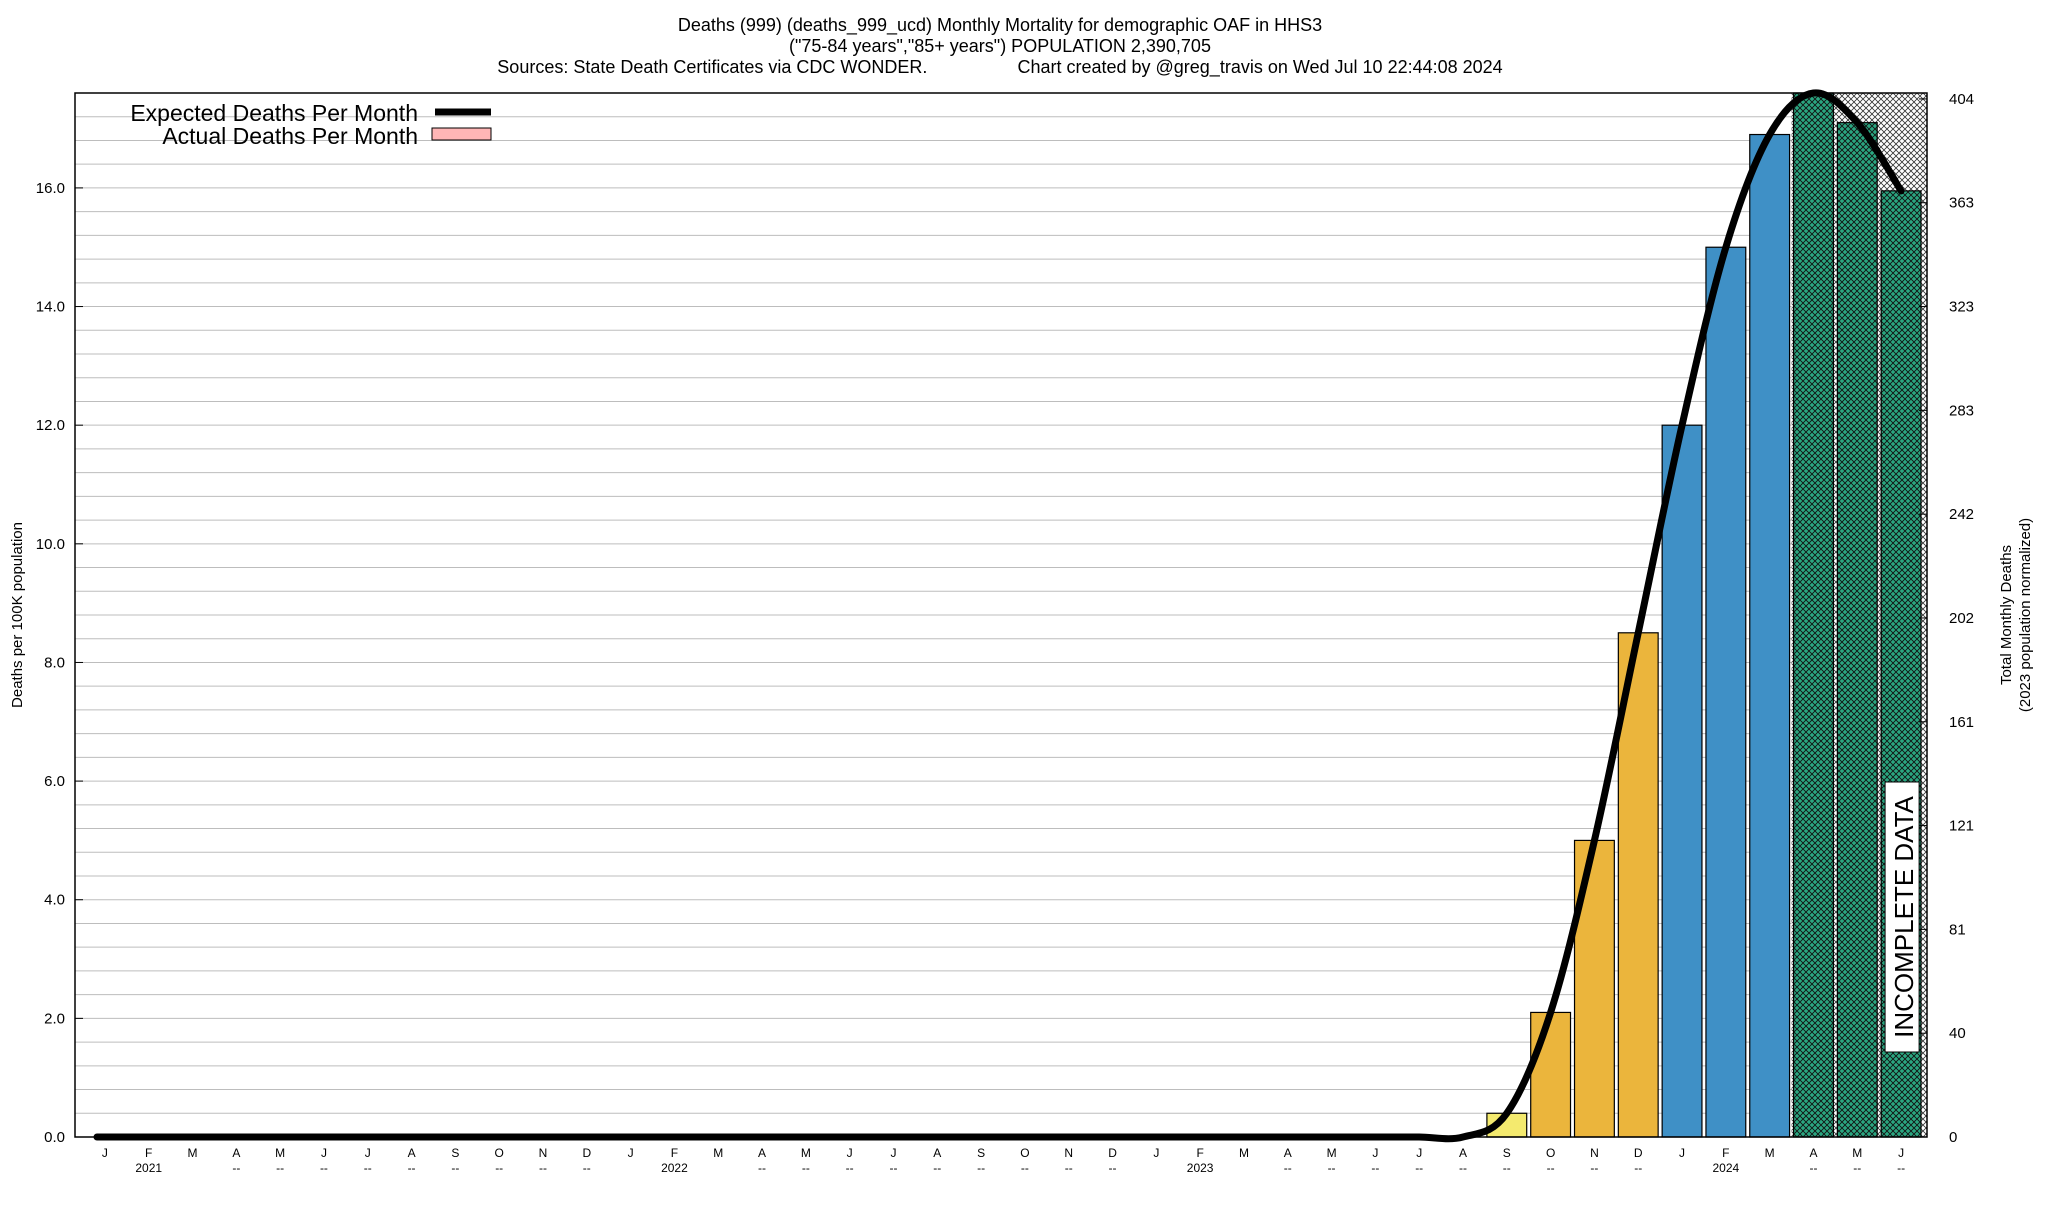 The image size is (2048, 1205). I want to click on right-tick-label: 323, so click(1961, 307).